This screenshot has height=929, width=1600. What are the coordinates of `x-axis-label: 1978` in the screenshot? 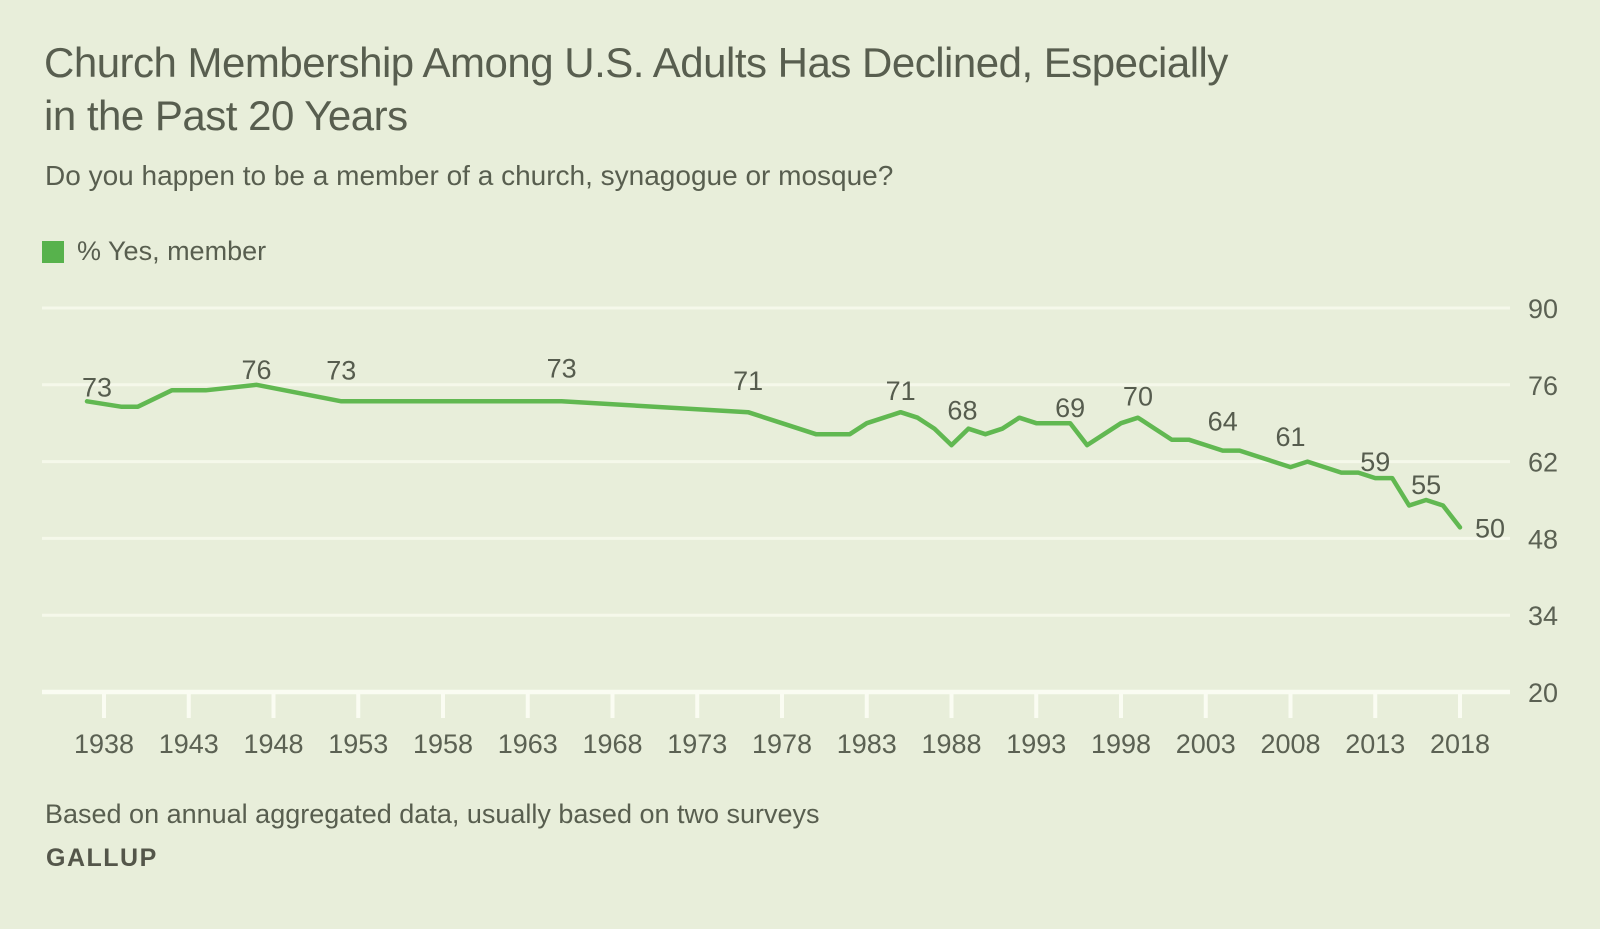 It's located at (782, 744).